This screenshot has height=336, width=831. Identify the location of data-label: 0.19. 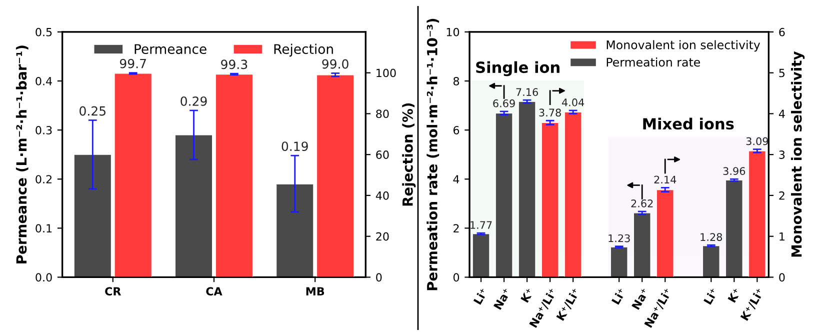
(295, 147).